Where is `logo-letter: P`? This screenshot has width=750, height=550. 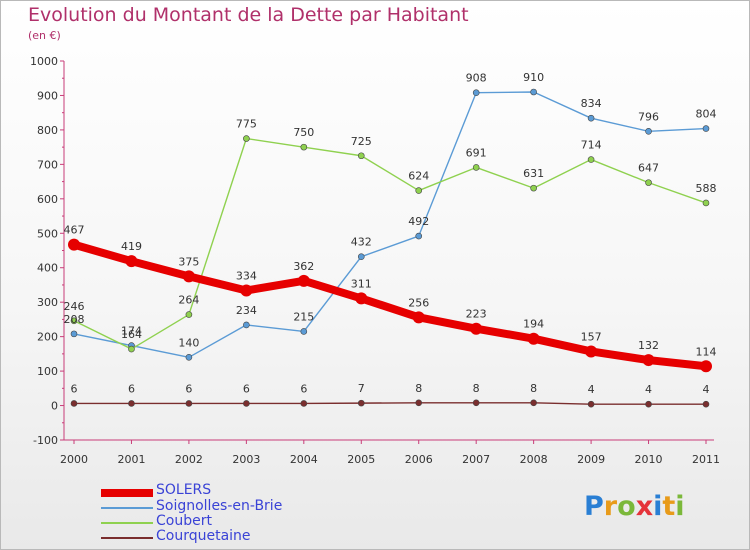 logo-letter: P is located at coordinates (594, 506).